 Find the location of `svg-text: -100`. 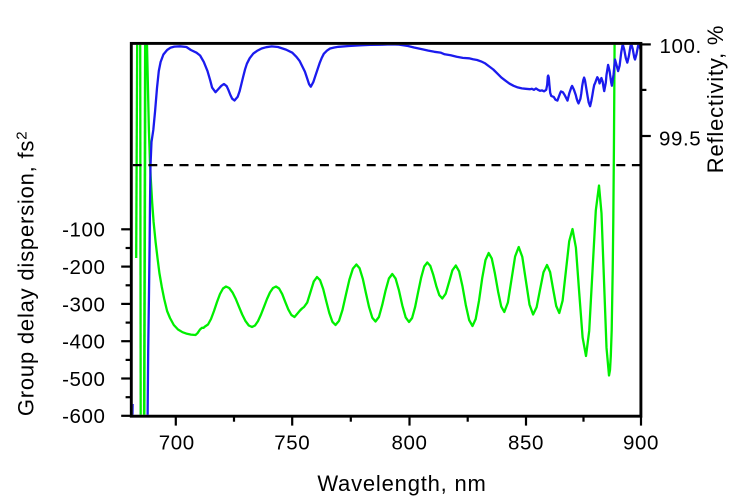

svg-text: -100 is located at coordinates (83, 230).